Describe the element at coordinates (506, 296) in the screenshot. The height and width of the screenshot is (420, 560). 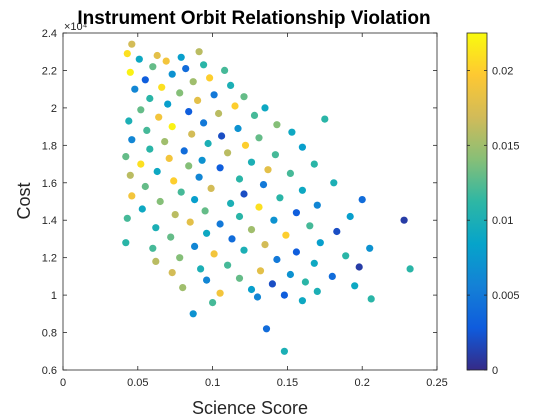
I see `colorbar-tick-label: 0.005` at that location.